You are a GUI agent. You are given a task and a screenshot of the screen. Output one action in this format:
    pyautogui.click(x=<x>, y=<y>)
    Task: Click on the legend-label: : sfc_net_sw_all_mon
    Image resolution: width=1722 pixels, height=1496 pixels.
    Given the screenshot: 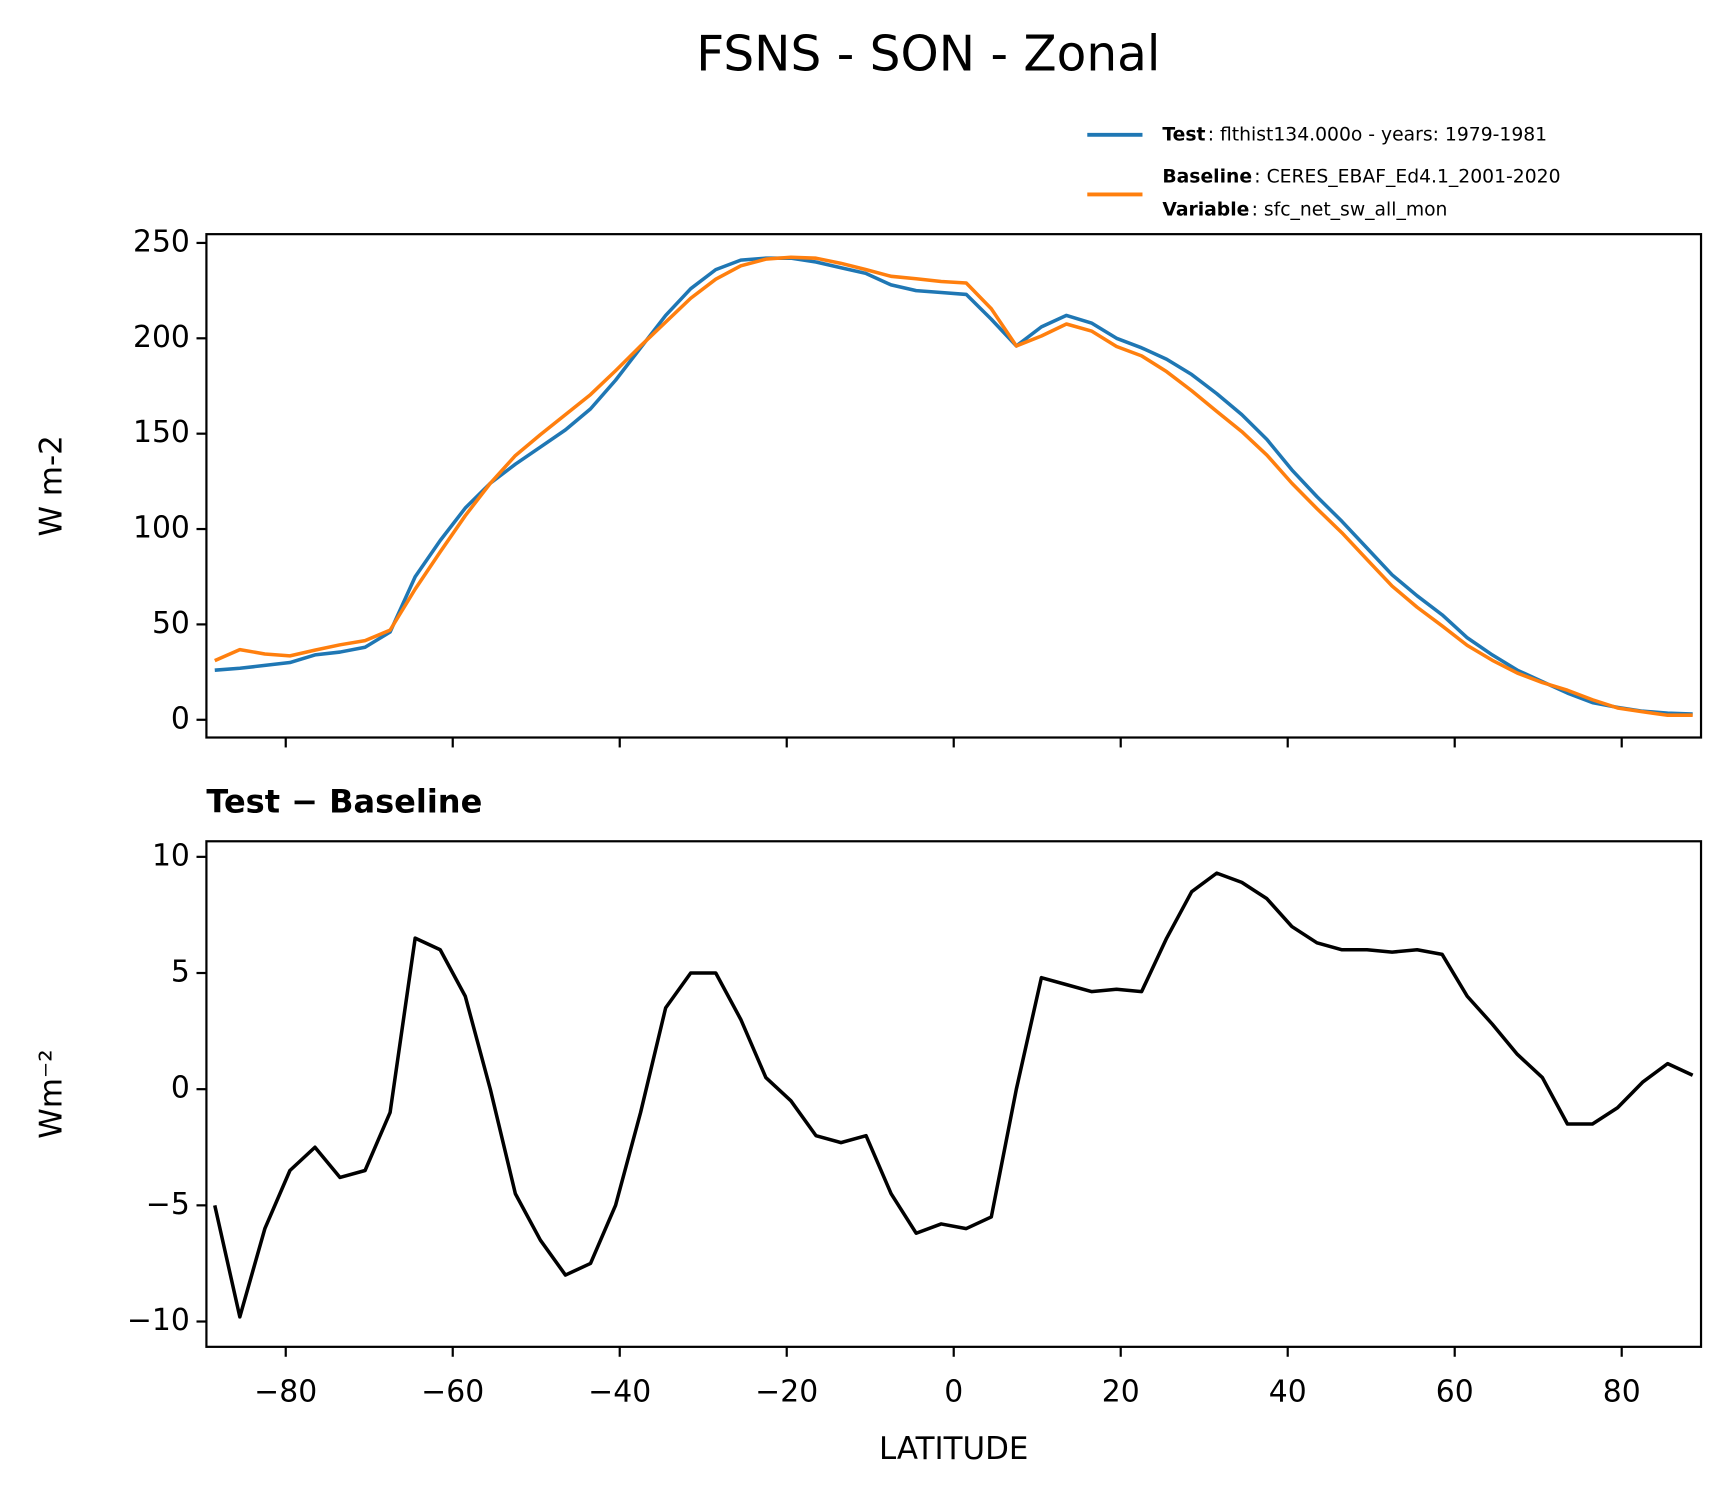 What is the action you would take?
    pyautogui.click(x=1350, y=209)
    